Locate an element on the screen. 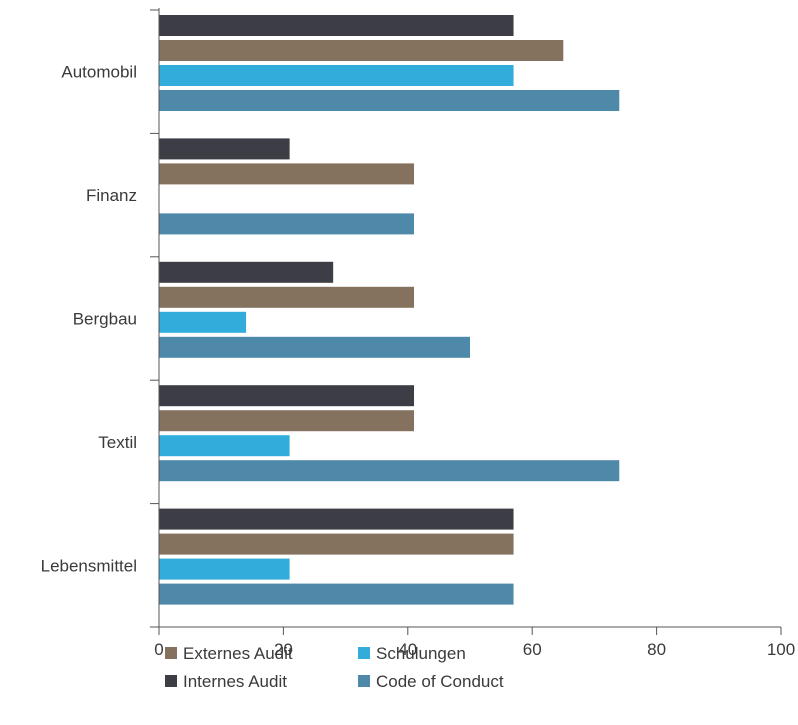  category-label-textil: Textil is located at coordinates (117, 442).